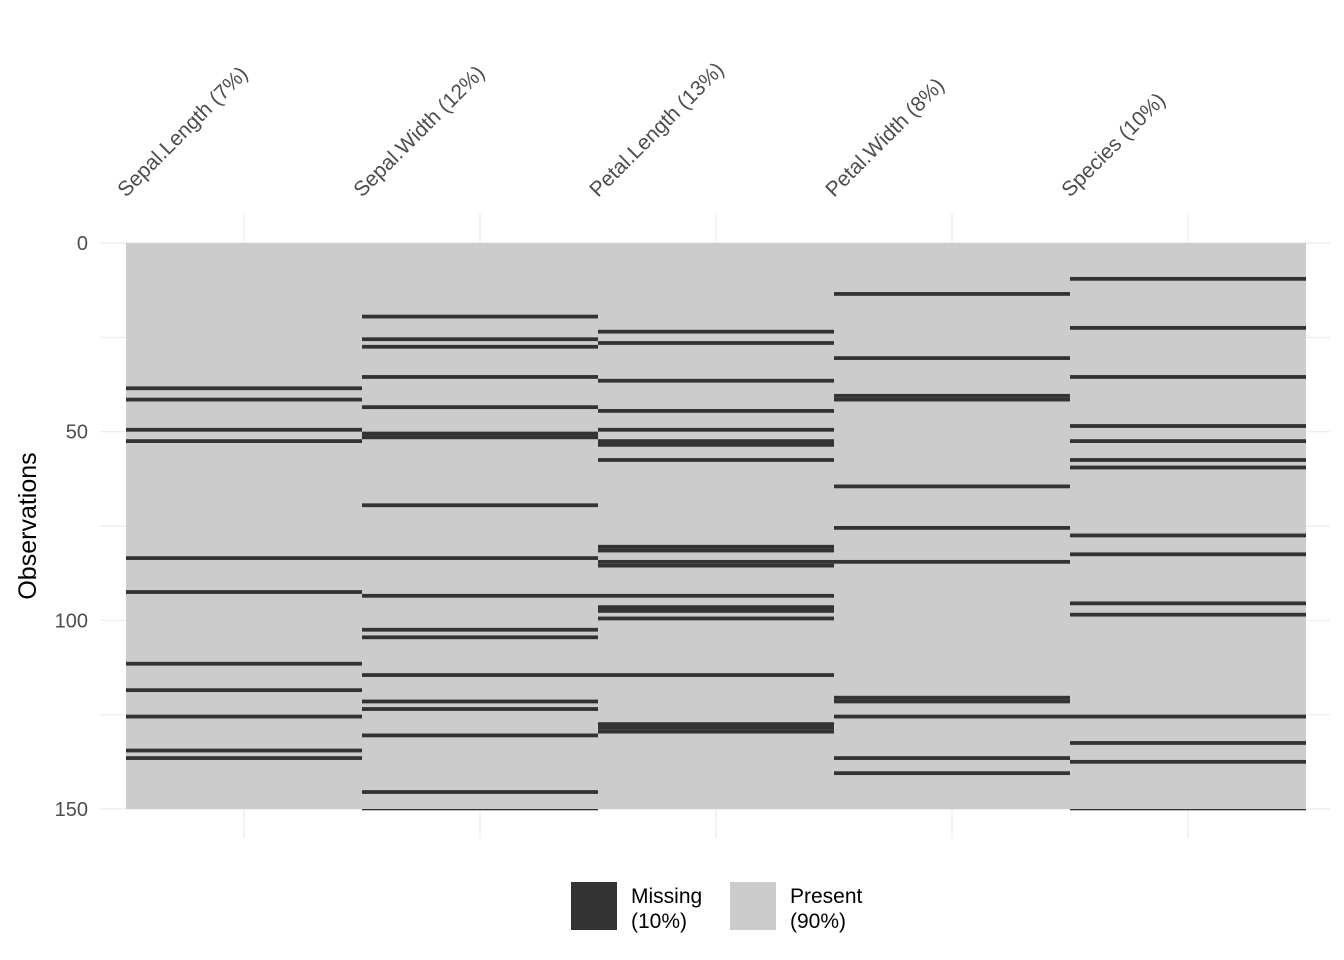 The height and width of the screenshot is (960, 1344). Describe the element at coordinates (1113, 145) in the screenshot. I see `column-label: Species (10%)` at that location.